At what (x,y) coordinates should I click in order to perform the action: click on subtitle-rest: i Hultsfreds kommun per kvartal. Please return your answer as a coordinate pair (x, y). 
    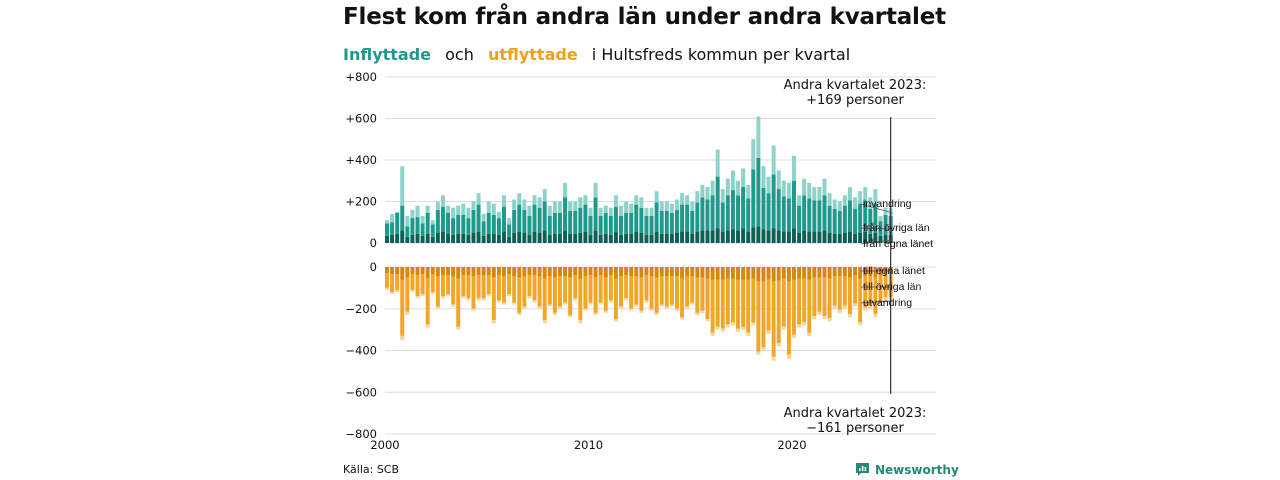
    Looking at the image, I should click on (721, 54).